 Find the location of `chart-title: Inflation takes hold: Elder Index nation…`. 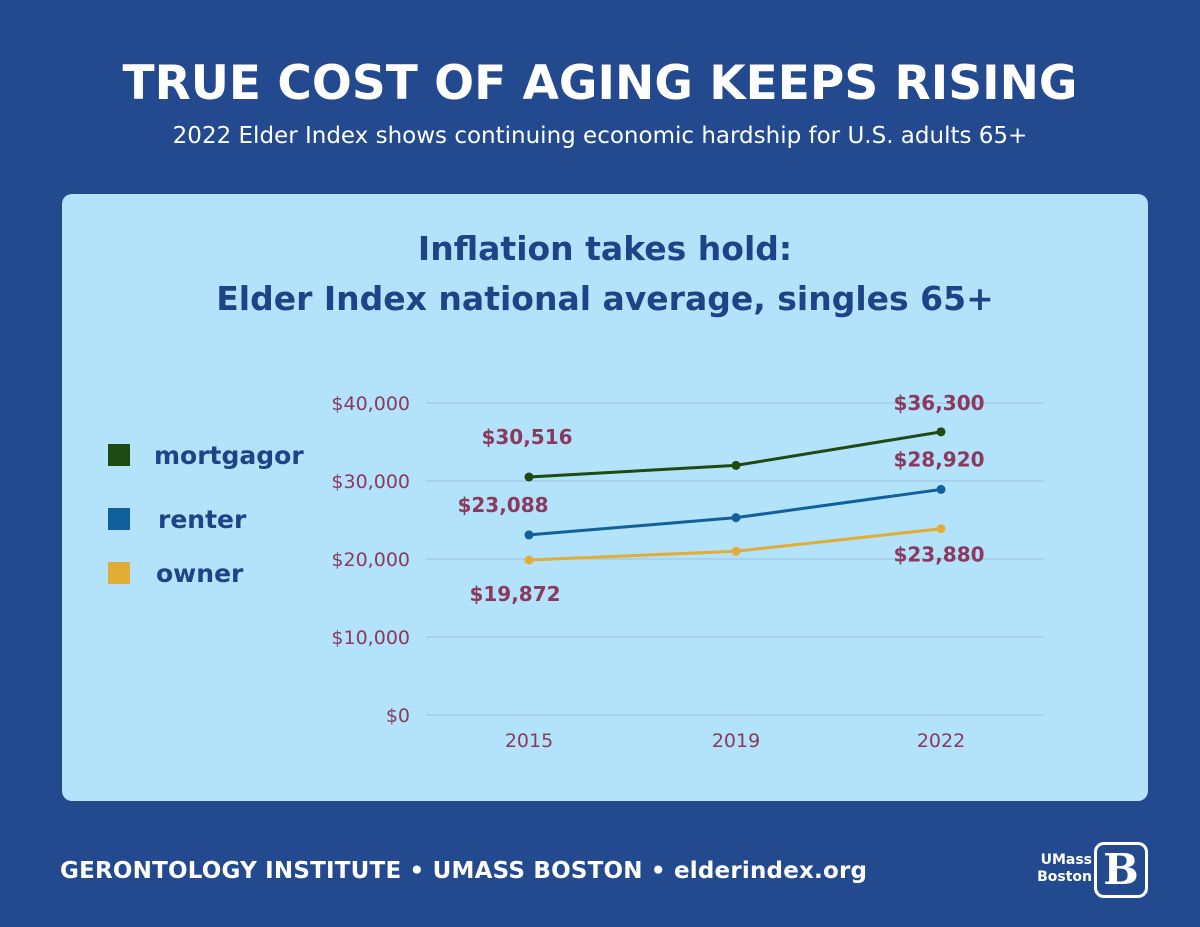

chart-title: Inflation takes hold: Elder Index nation… is located at coordinates (605, 274).